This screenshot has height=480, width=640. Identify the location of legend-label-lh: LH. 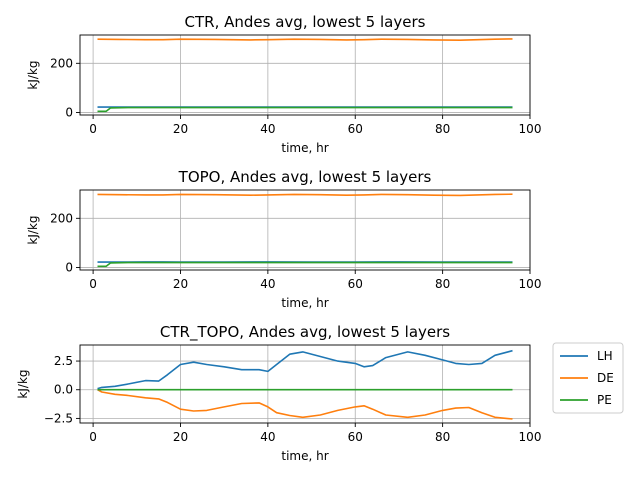
(605, 356).